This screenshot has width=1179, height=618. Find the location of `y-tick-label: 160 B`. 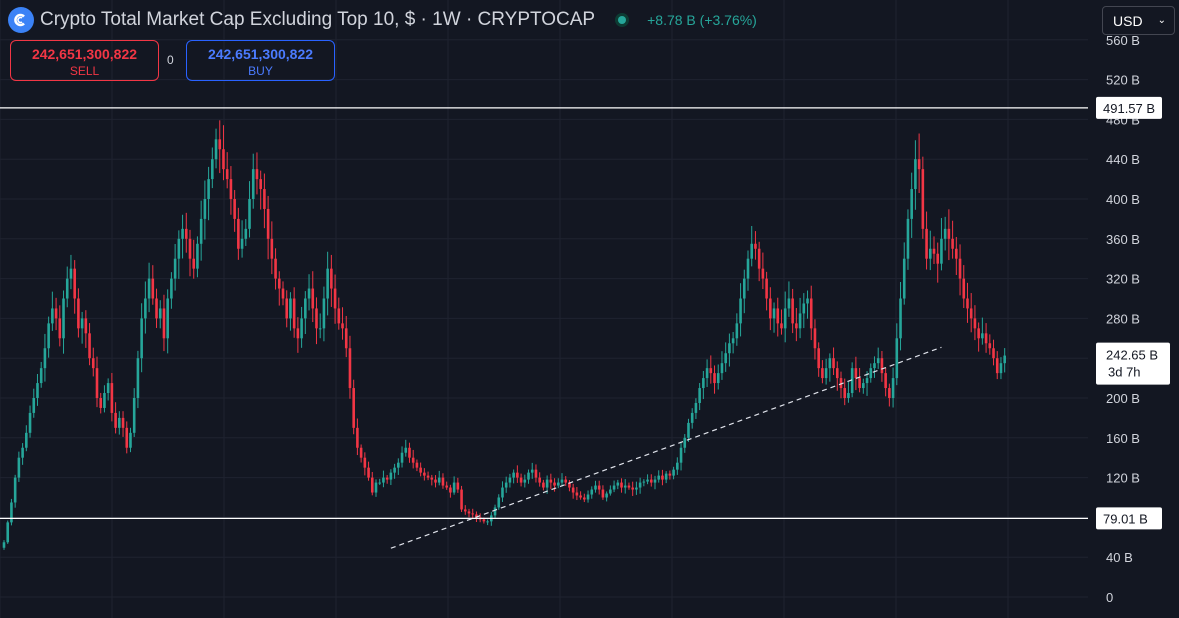

y-tick-label: 160 B is located at coordinates (1123, 438).